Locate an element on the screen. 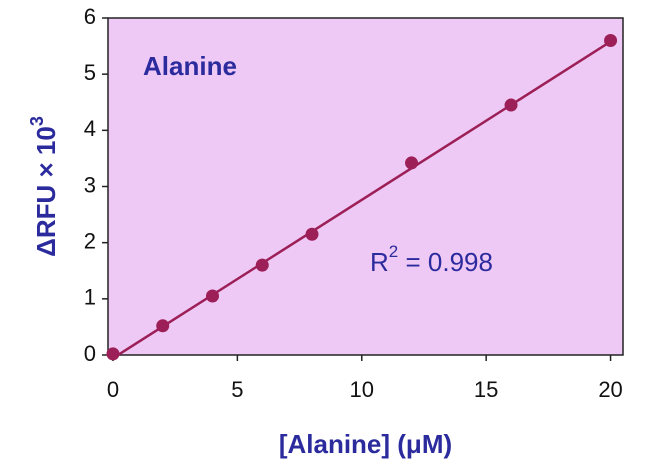 This screenshot has height=468, width=650. y-axis-label: ΔRFU × 103 is located at coordinates (44, 186).